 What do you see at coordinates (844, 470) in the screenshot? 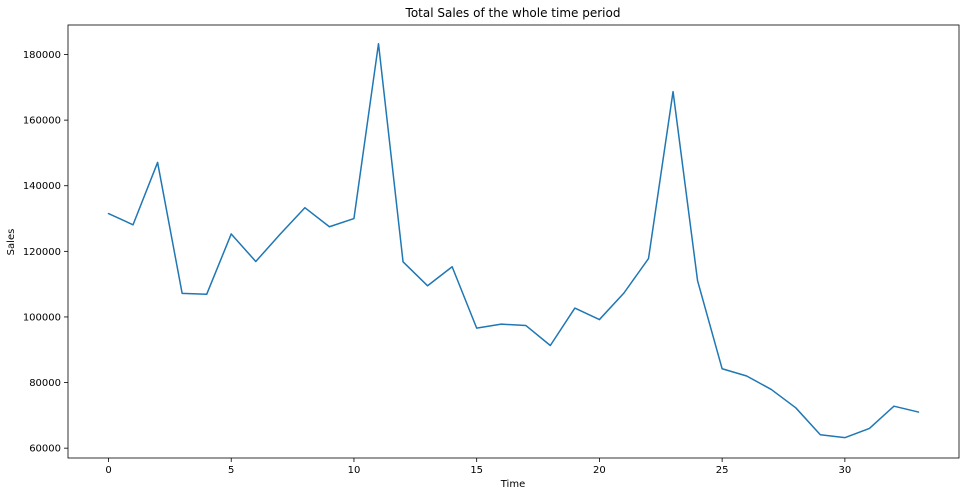
I see `x-tick-label: 30` at bounding box center [844, 470].